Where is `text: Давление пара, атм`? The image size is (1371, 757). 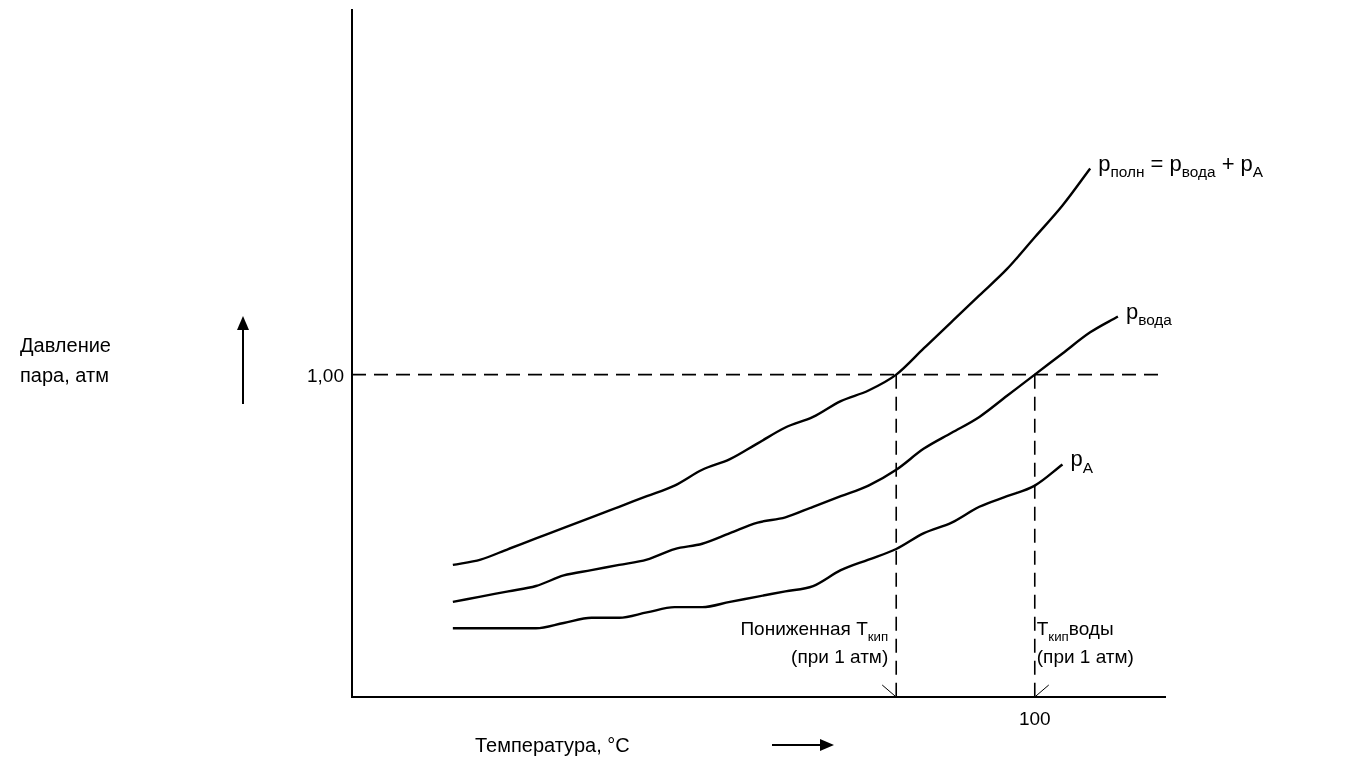
text: Давление пара, атм is located at coordinates (65, 360).